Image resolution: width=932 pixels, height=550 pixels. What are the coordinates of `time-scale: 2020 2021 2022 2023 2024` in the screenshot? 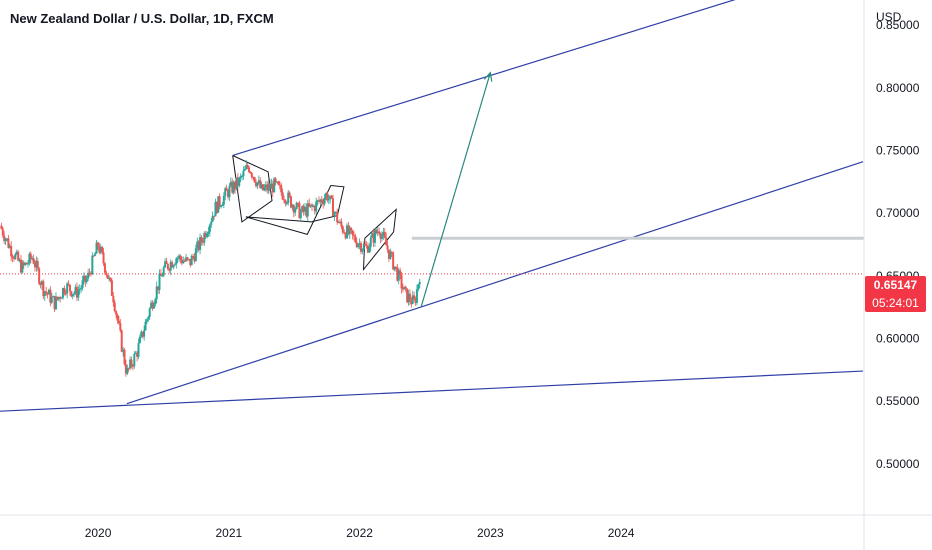 It's located at (360, 533).